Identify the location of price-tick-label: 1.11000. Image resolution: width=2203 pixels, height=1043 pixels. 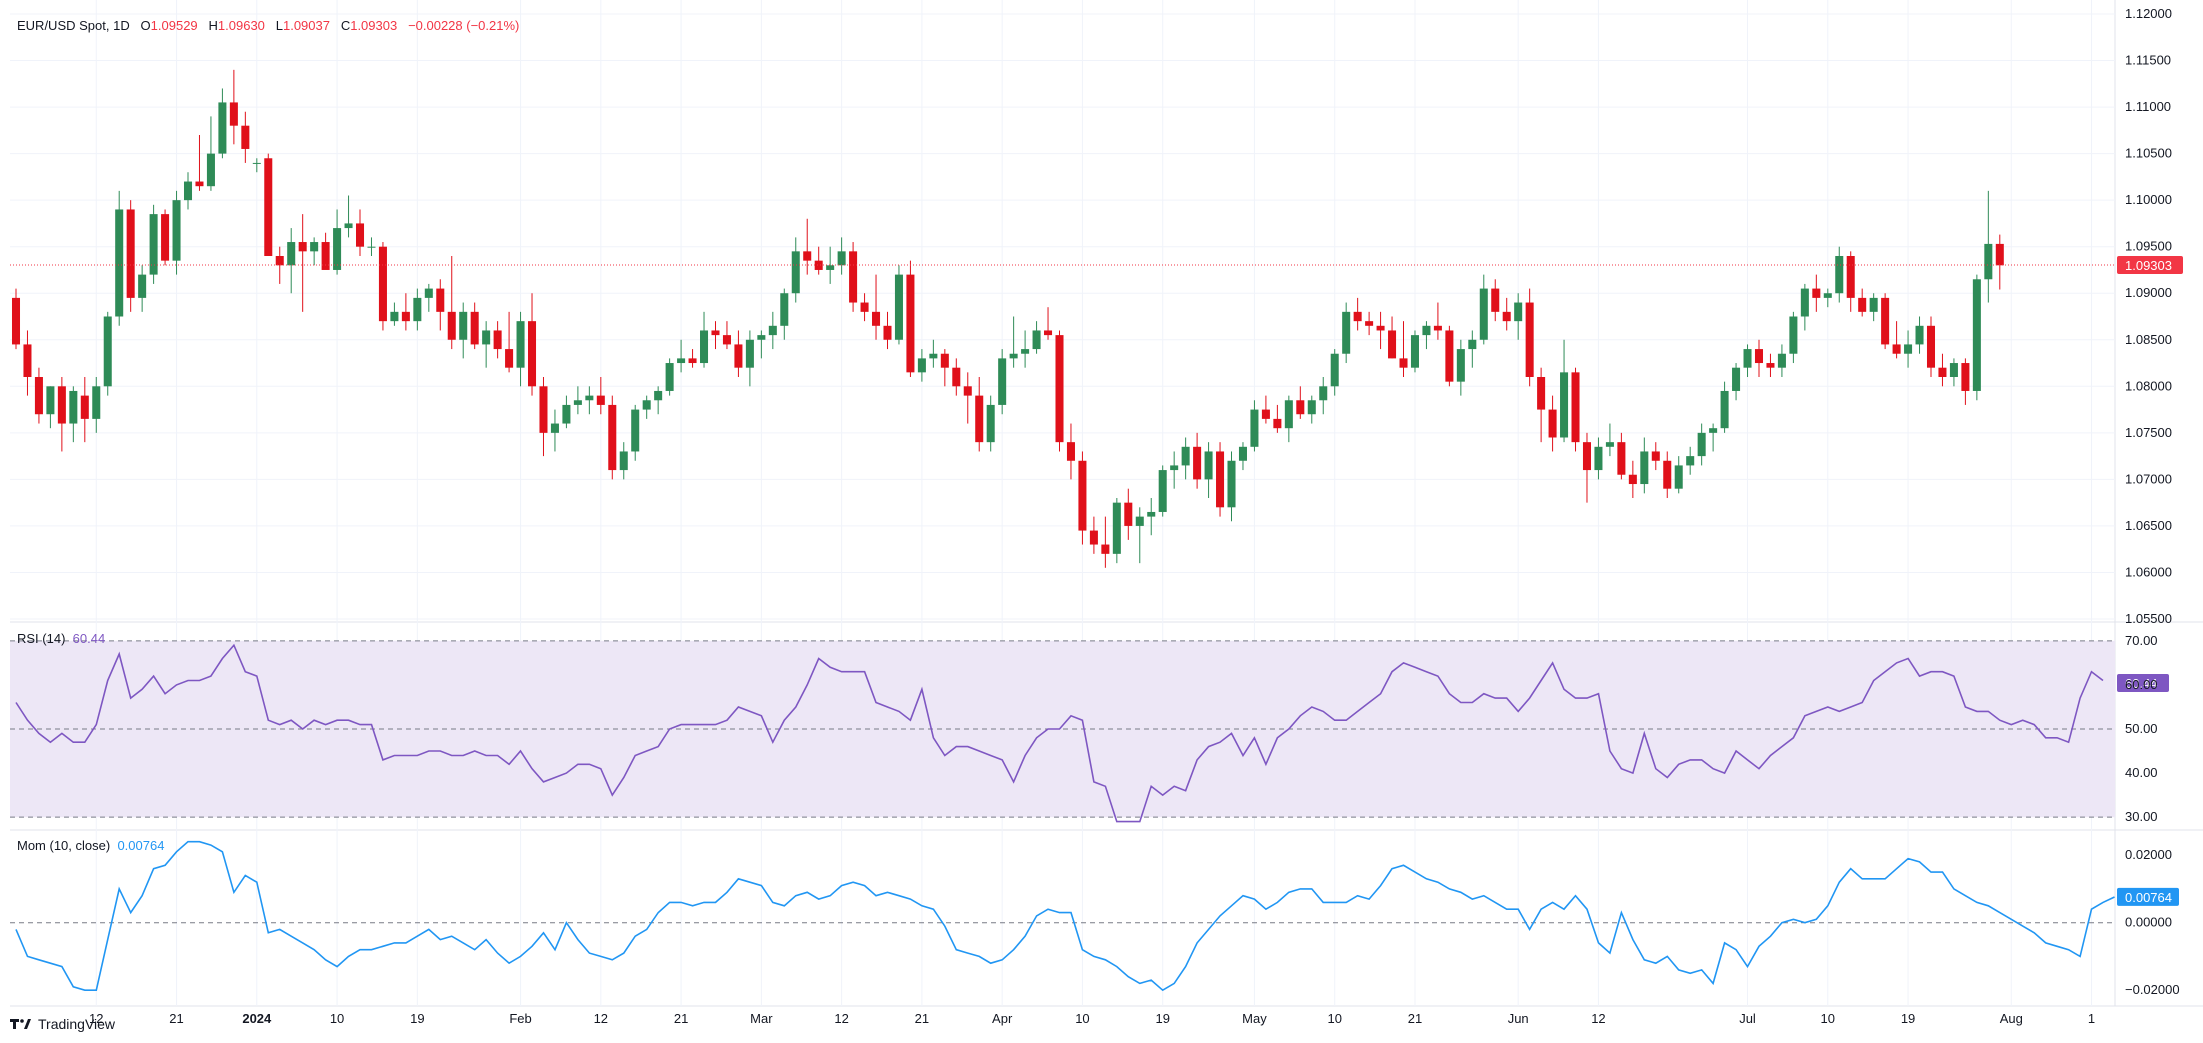
(2148, 106).